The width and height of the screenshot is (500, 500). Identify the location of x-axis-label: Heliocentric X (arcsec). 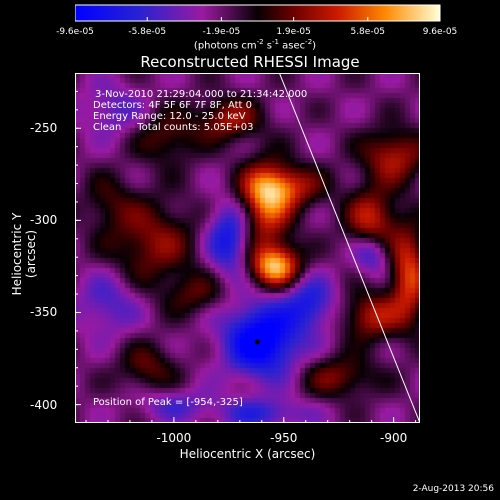
(247, 454).